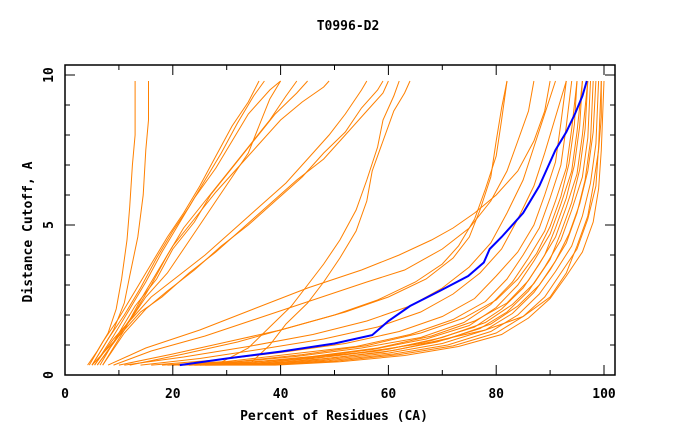 This screenshot has height=440, width=680. I want to click on x-tick-label: 60, so click(389, 394).